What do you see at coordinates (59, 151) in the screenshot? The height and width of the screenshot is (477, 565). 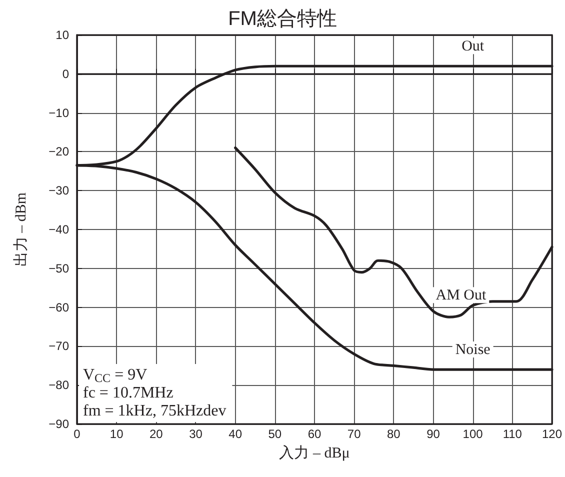 I see `y-tick-label: −20` at bounding box center [59, 151].